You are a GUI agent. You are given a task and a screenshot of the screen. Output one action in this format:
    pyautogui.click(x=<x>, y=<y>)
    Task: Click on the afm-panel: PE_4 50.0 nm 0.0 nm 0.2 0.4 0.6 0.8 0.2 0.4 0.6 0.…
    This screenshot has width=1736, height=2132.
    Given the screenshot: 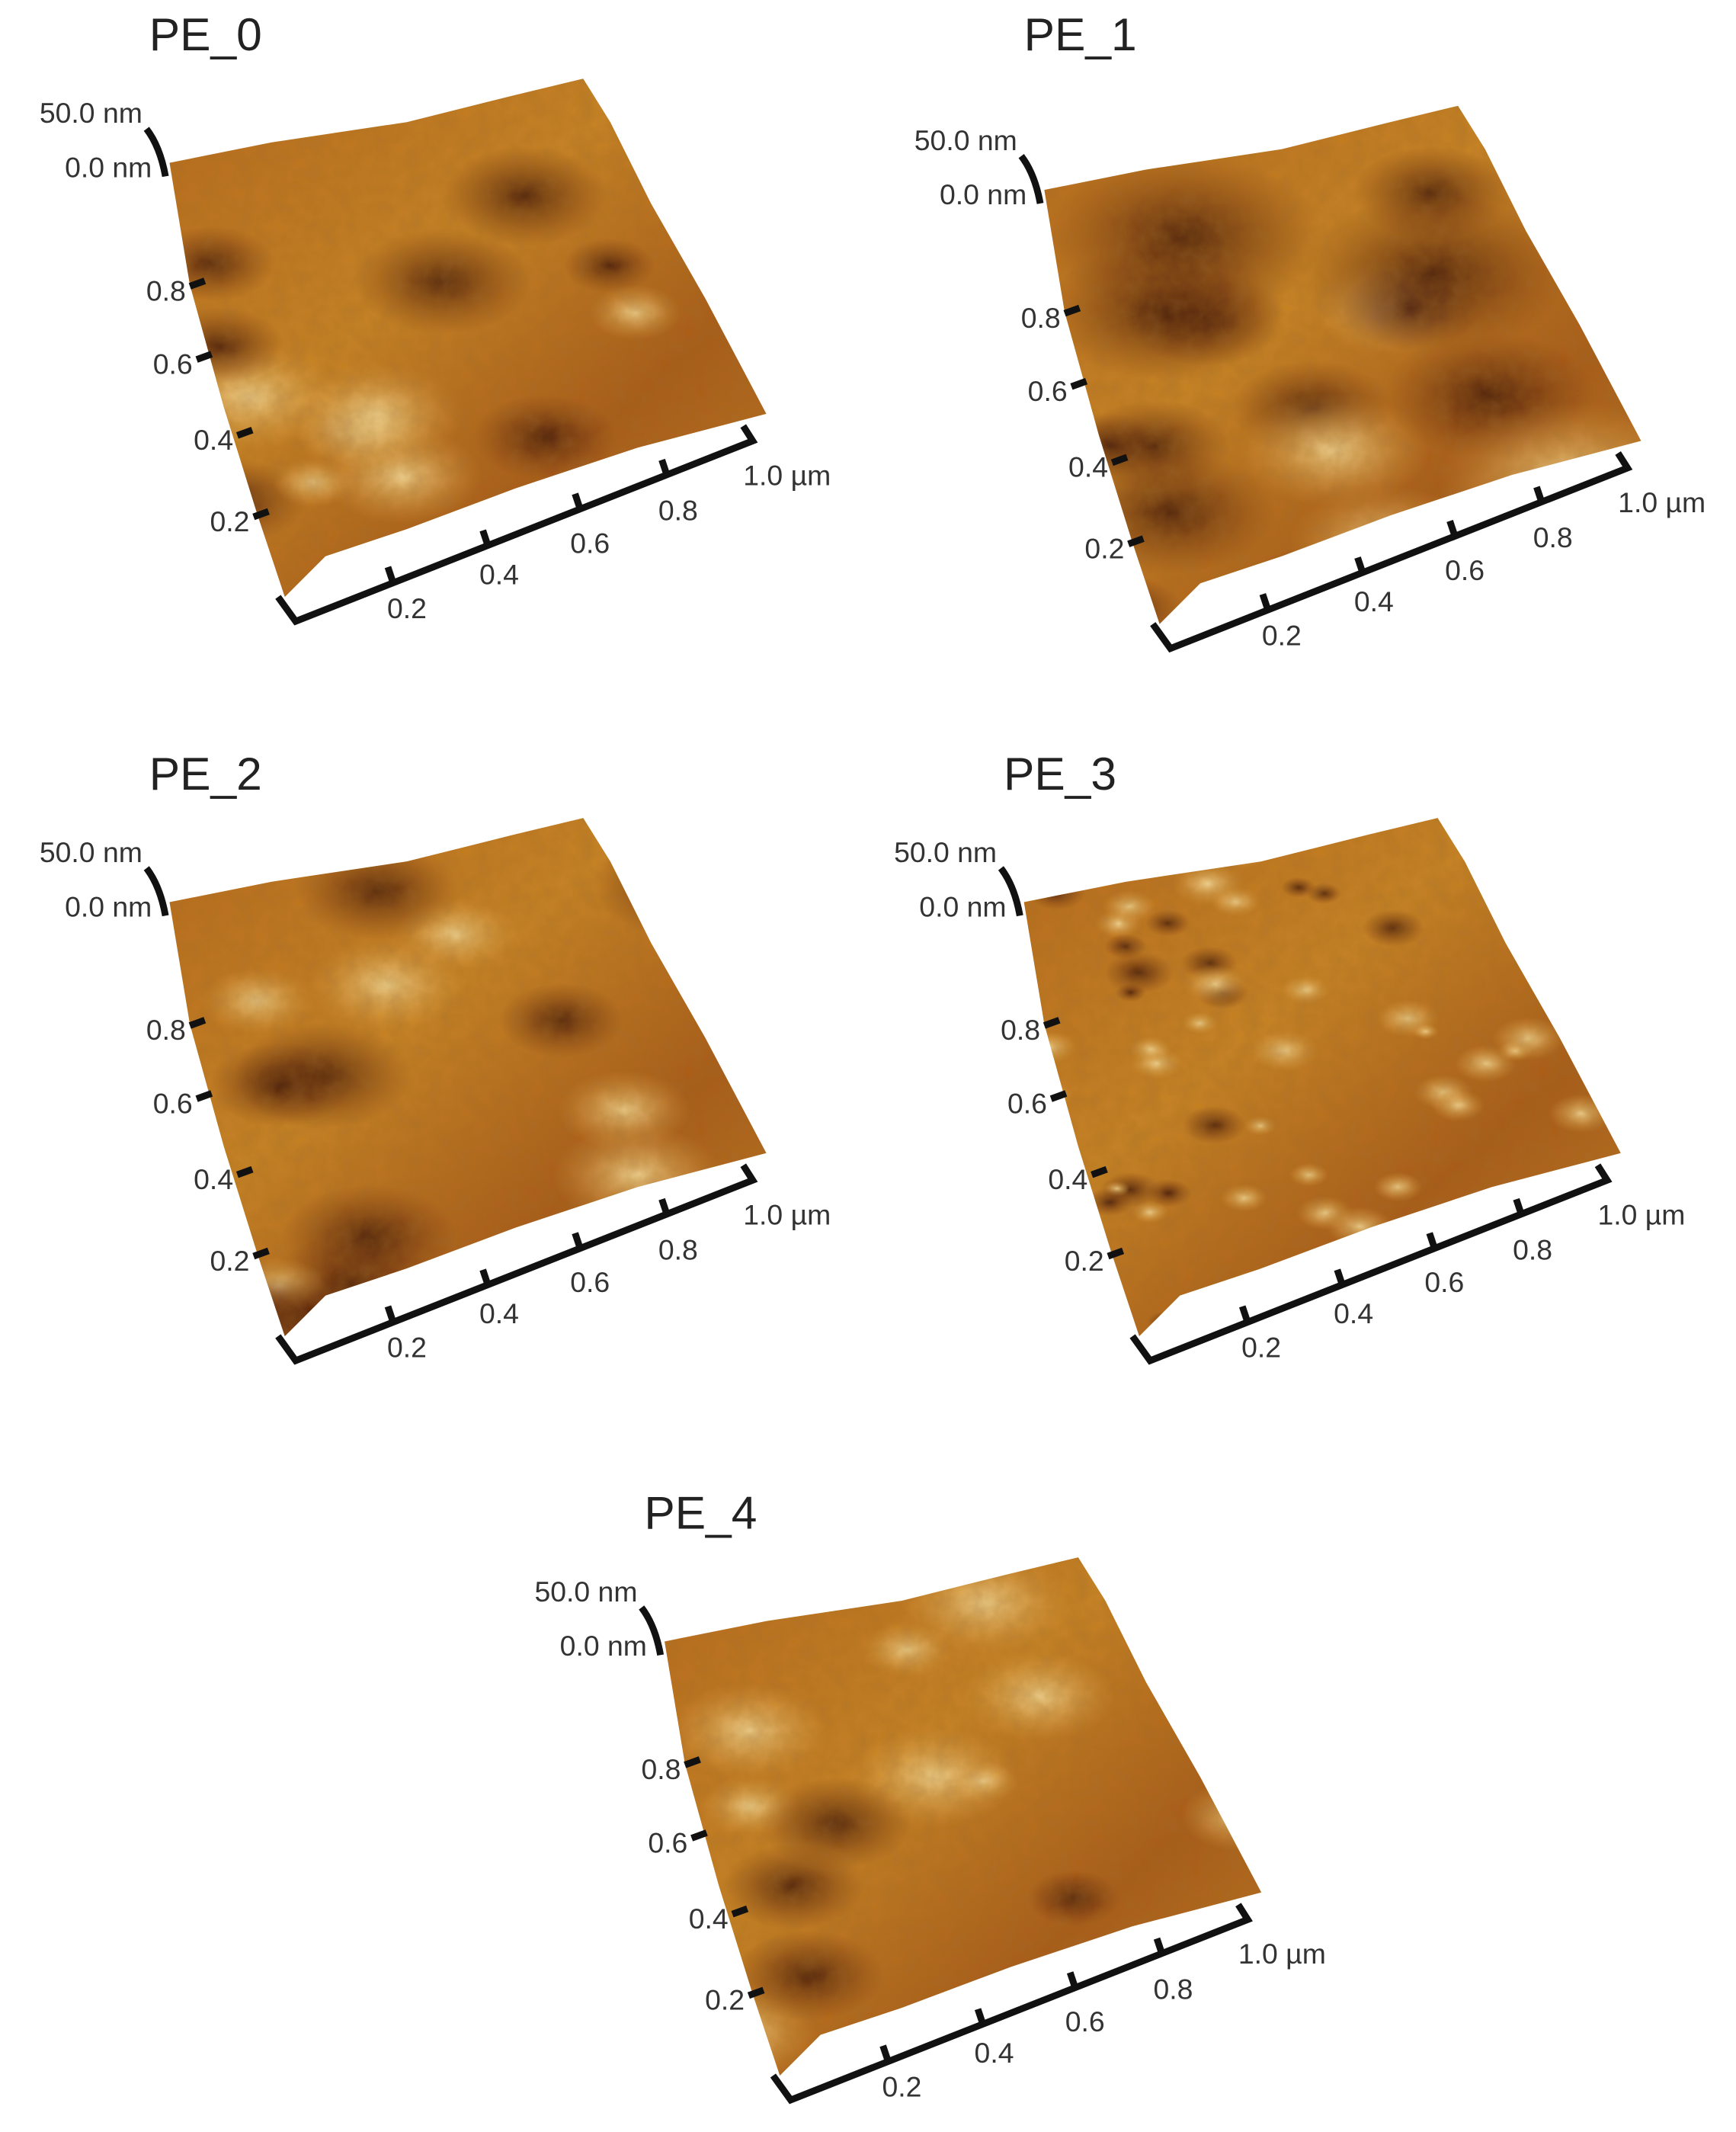 What is the action you would take?
    pyautogui.click(x=930, y=1796)
    